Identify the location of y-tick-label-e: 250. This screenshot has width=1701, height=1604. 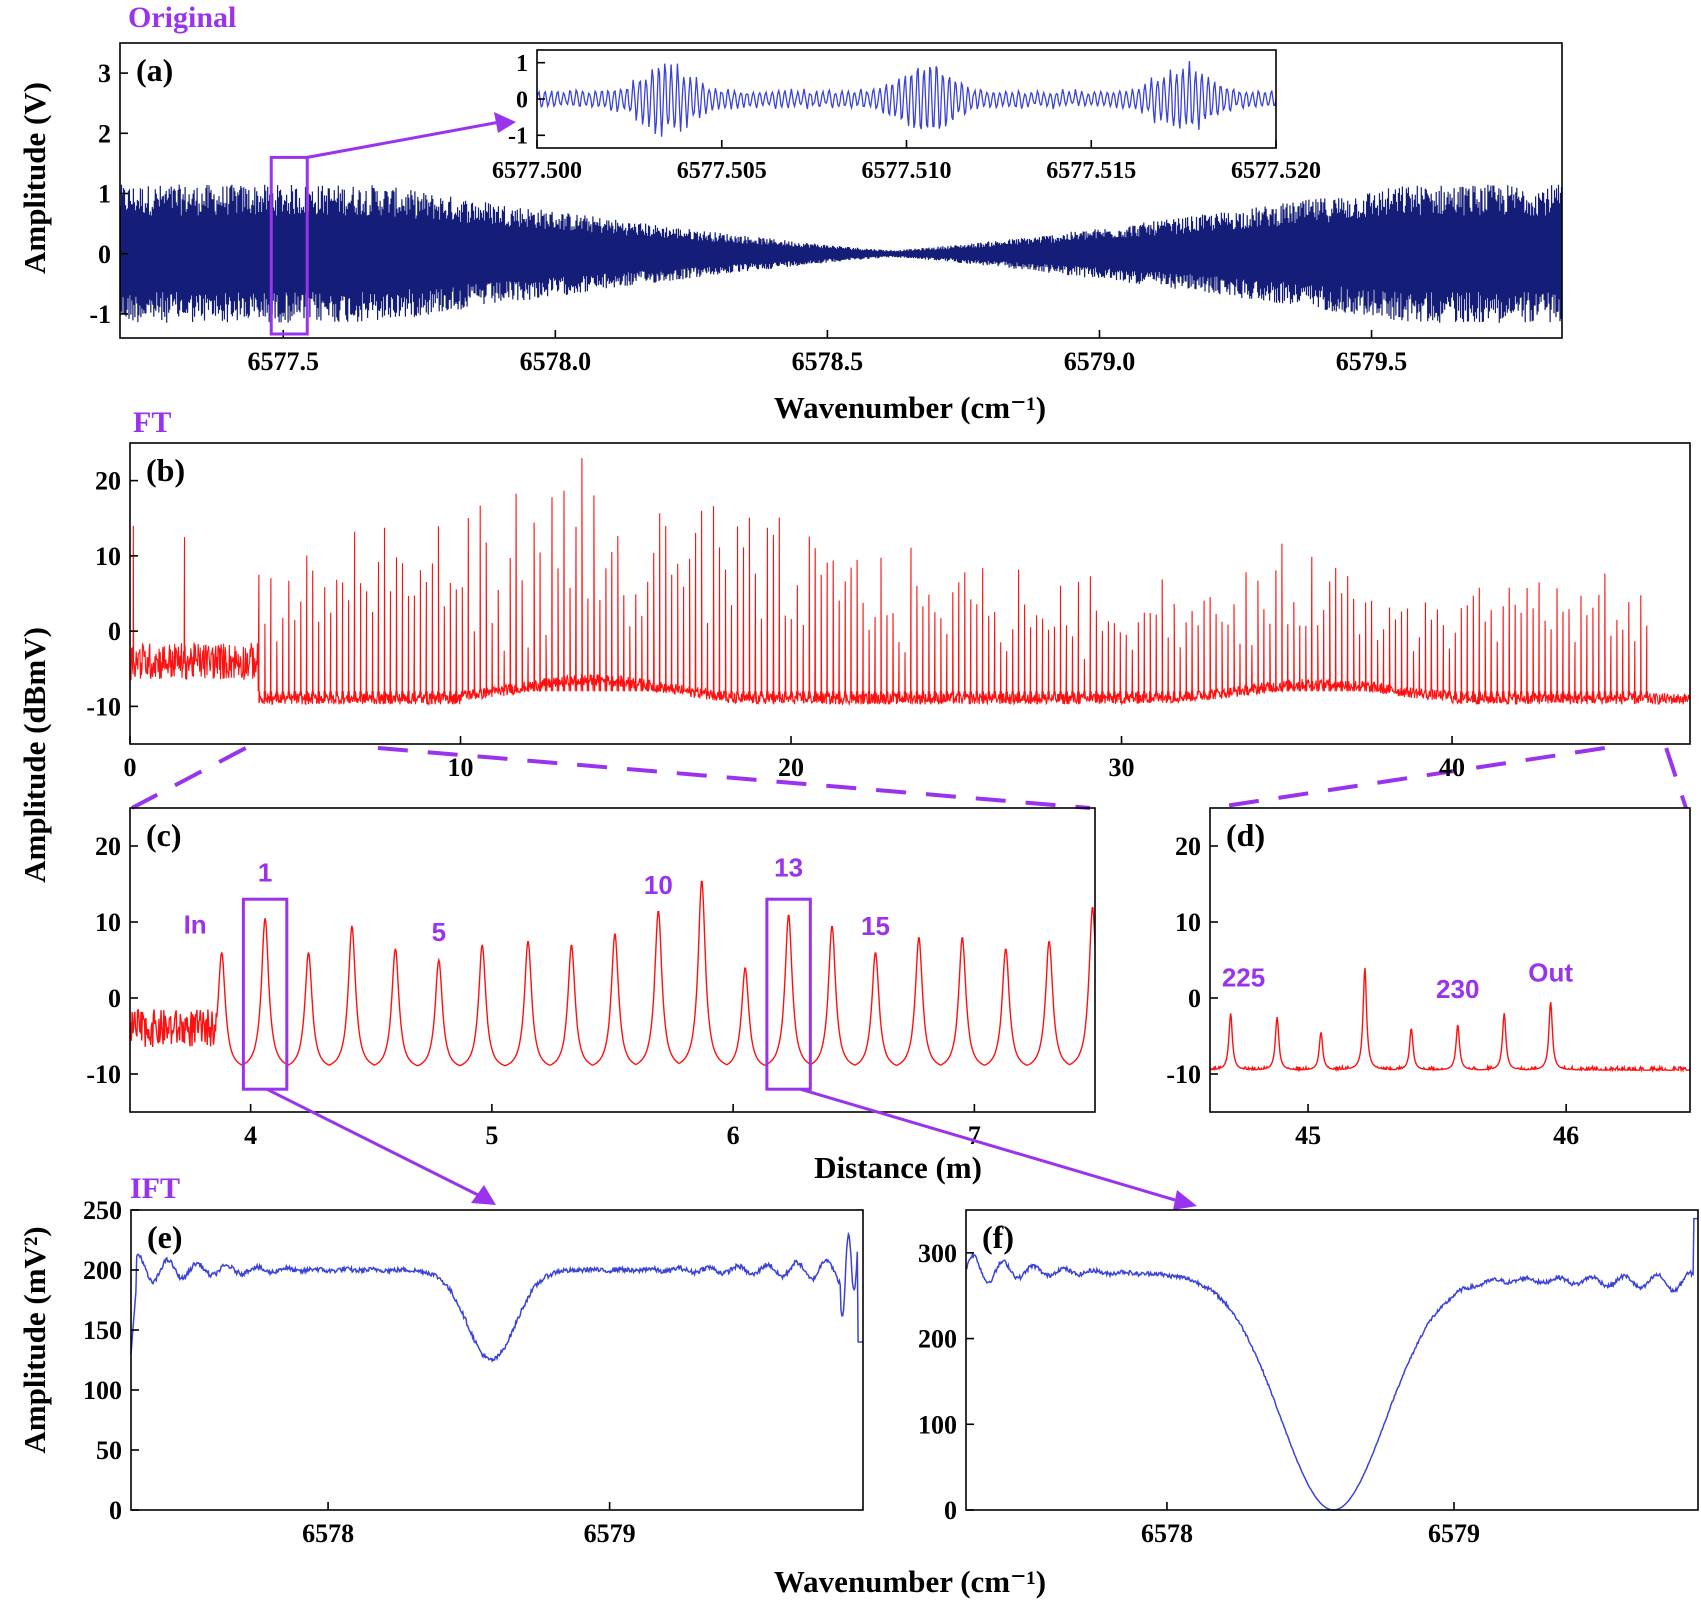
(102, 1210).